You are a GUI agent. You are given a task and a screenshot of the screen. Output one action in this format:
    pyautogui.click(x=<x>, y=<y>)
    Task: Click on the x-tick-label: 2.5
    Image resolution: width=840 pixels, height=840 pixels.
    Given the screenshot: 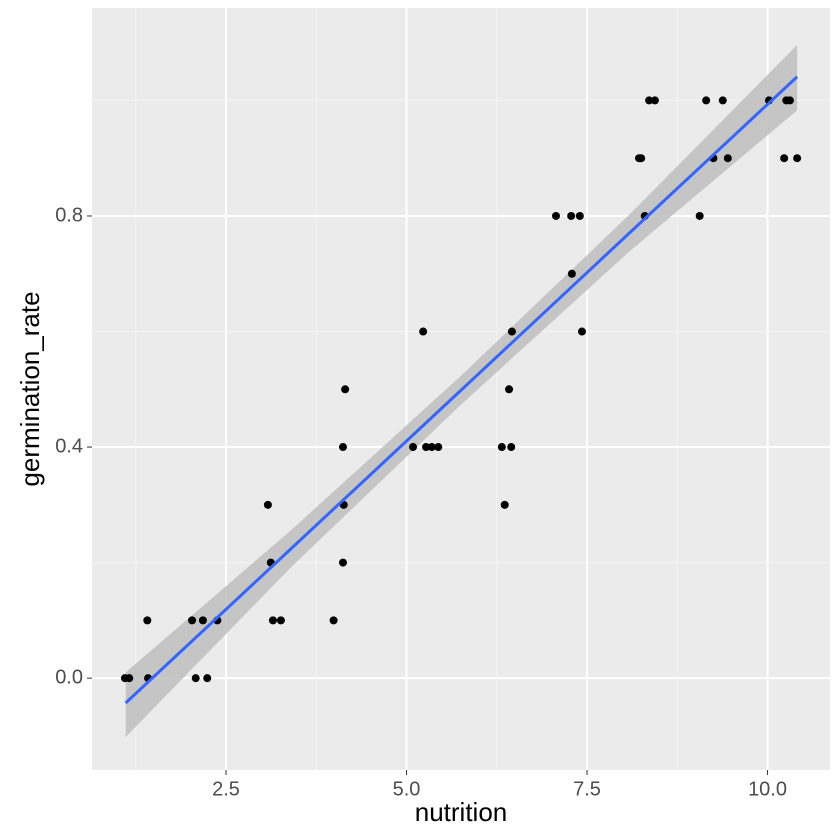 What is the action you would take?
    pyautogui.click(x=226, y=789)
    